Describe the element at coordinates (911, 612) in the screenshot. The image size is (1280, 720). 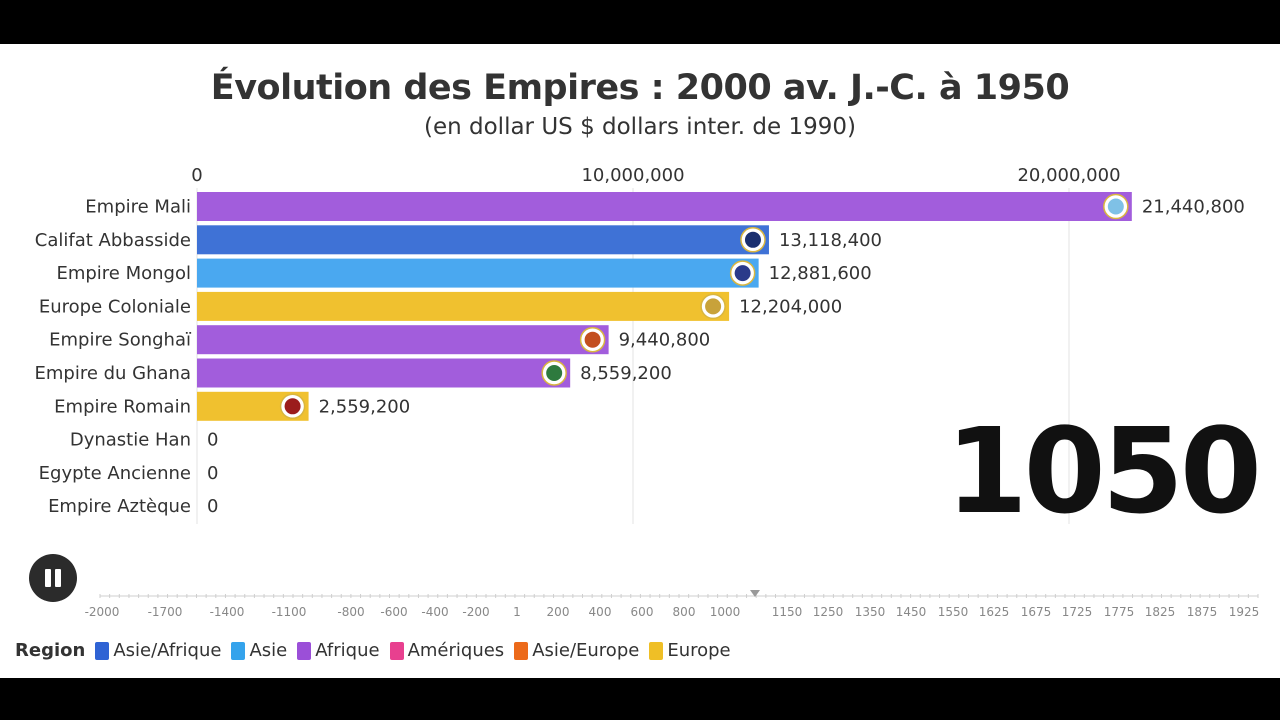
I see `timeline-tick-label: 1450` at that location.